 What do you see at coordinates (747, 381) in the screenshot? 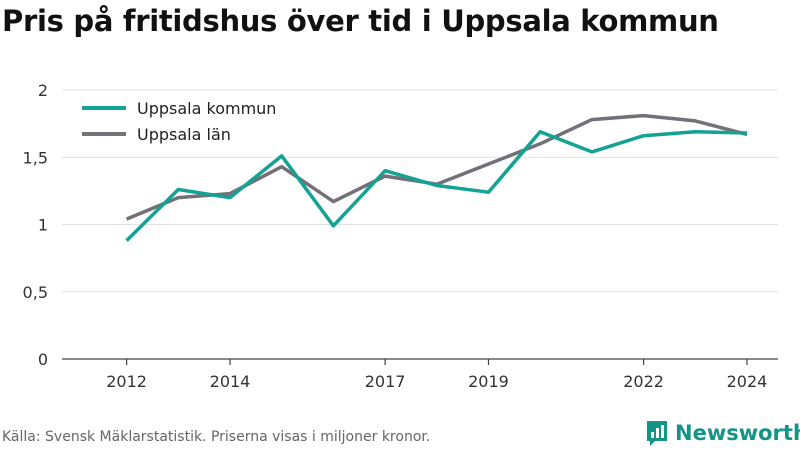
I see `x-tick-label: 2024` at bounding box center [747, 381].